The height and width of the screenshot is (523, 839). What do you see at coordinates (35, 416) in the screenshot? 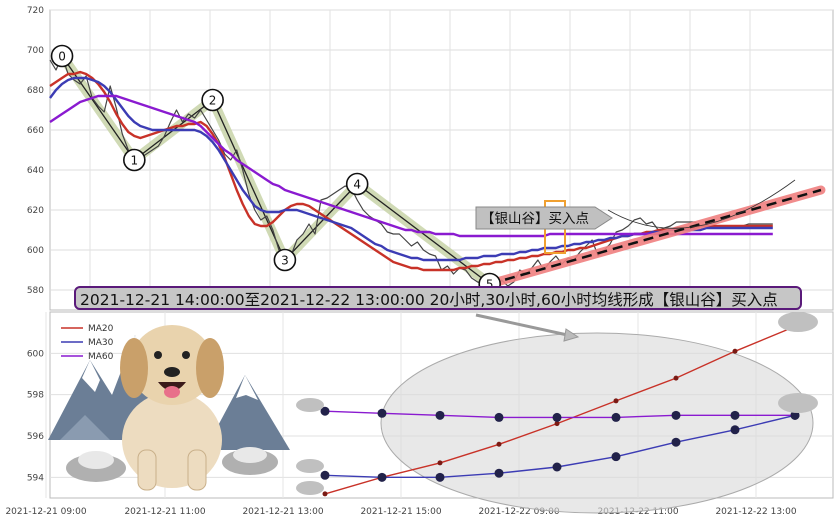
I see `lower-y-axis: 600 598 596 594` at bounding box center [35, 416].